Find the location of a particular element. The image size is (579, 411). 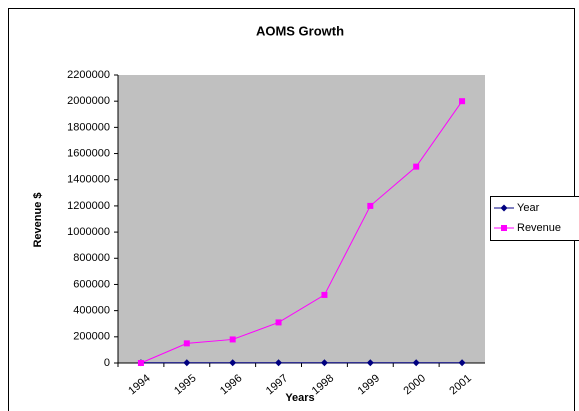

y-tick-label: 200000 is located at coordinates (91, 337).